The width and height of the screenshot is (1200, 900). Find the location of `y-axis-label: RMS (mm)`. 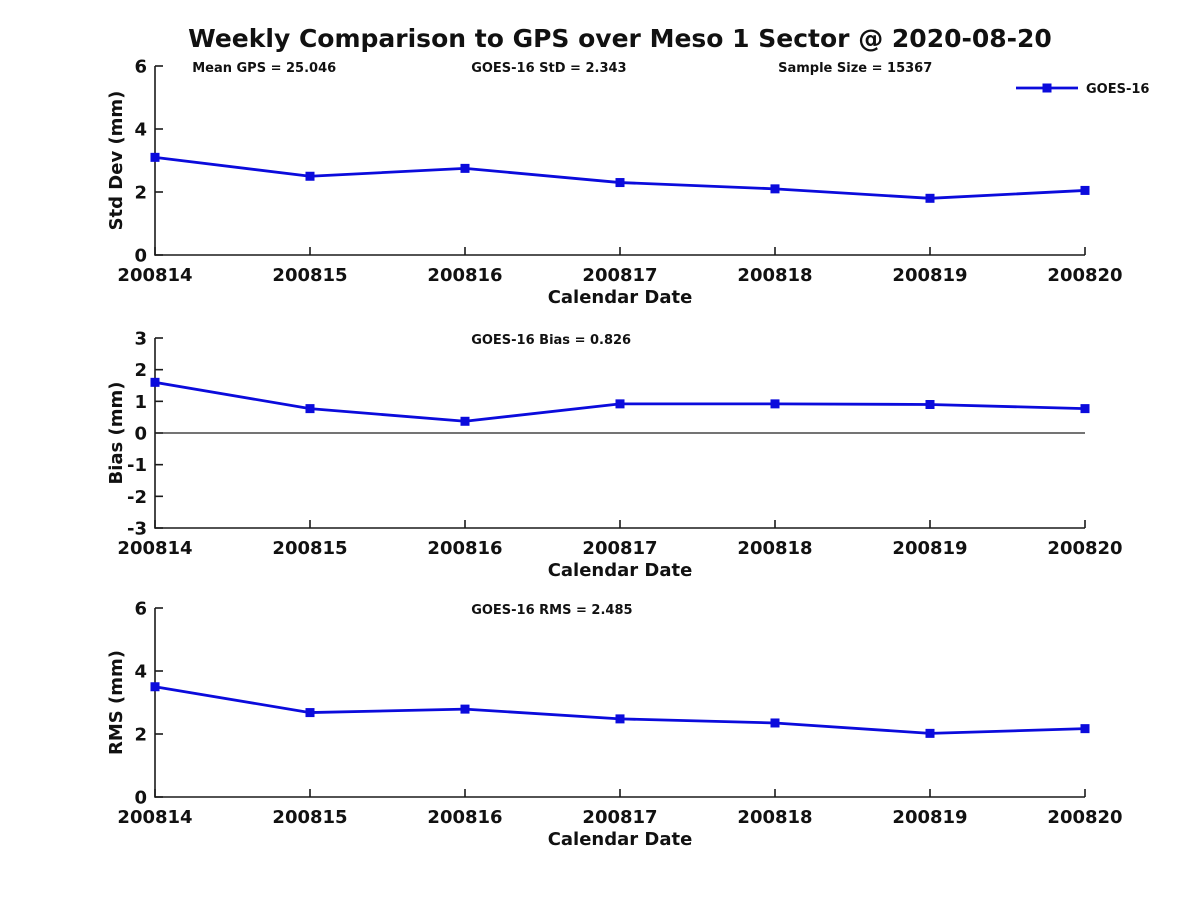

y-axis-label: RMS (mm) is located at coordinates (116, 702).